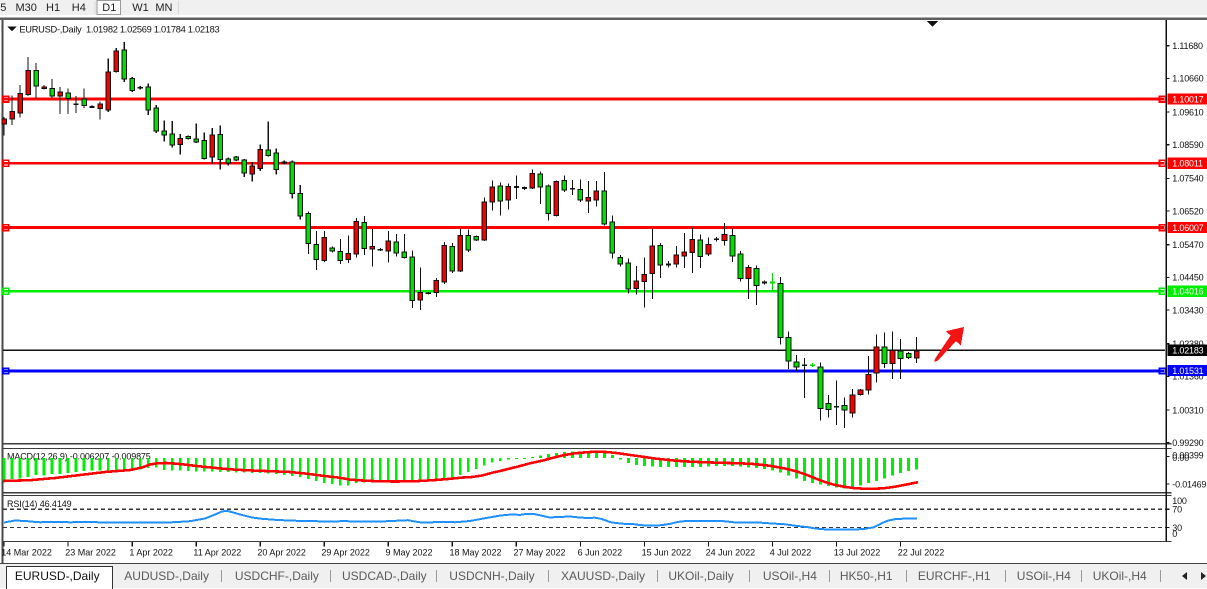 Image resolution: width=1207 pixels, height=589 pixels. I want to click on svg-text: 1.09610, so click(1187, 112).